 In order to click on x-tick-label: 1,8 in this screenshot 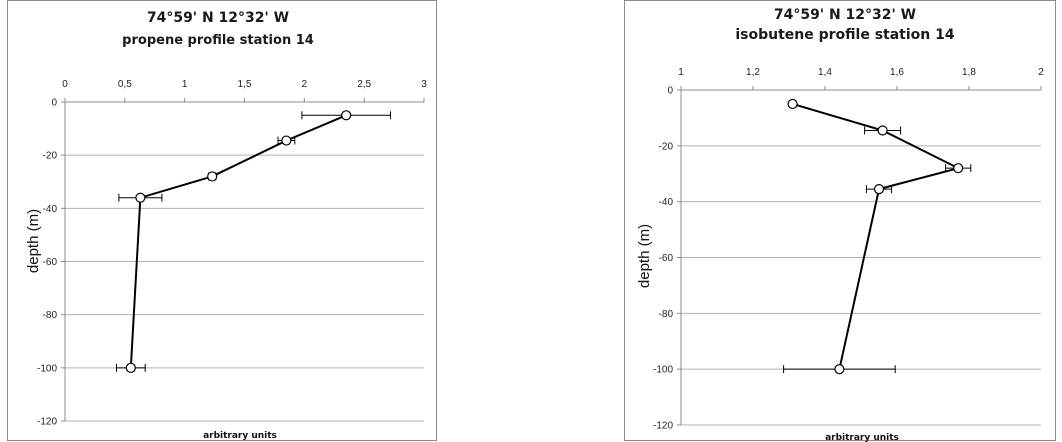, I will do `click(969, 72)`.